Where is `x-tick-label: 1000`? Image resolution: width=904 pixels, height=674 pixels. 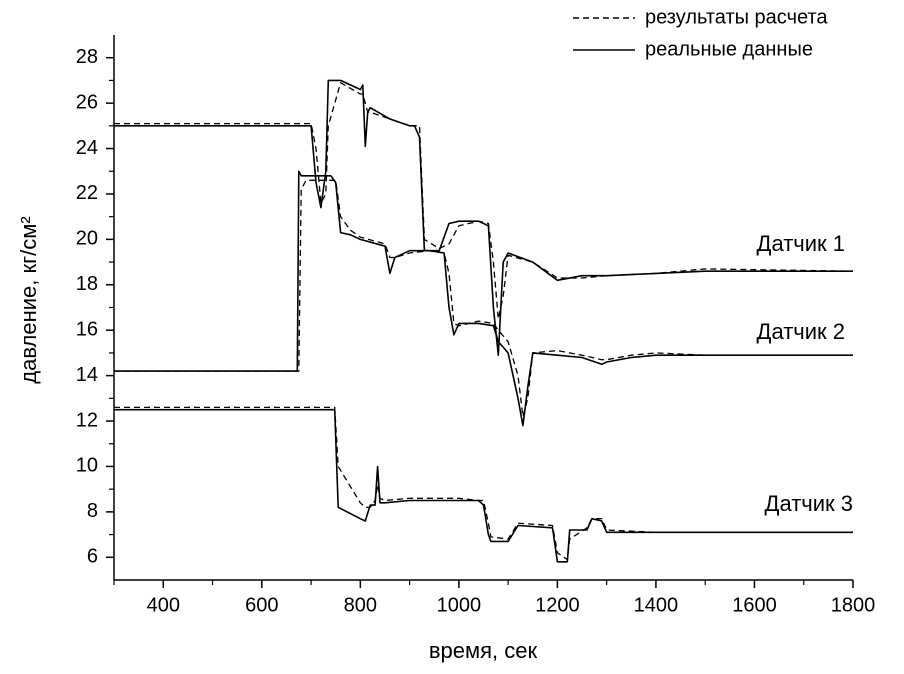 x-tick-label: 1000 is located at coordinates (459, 605).